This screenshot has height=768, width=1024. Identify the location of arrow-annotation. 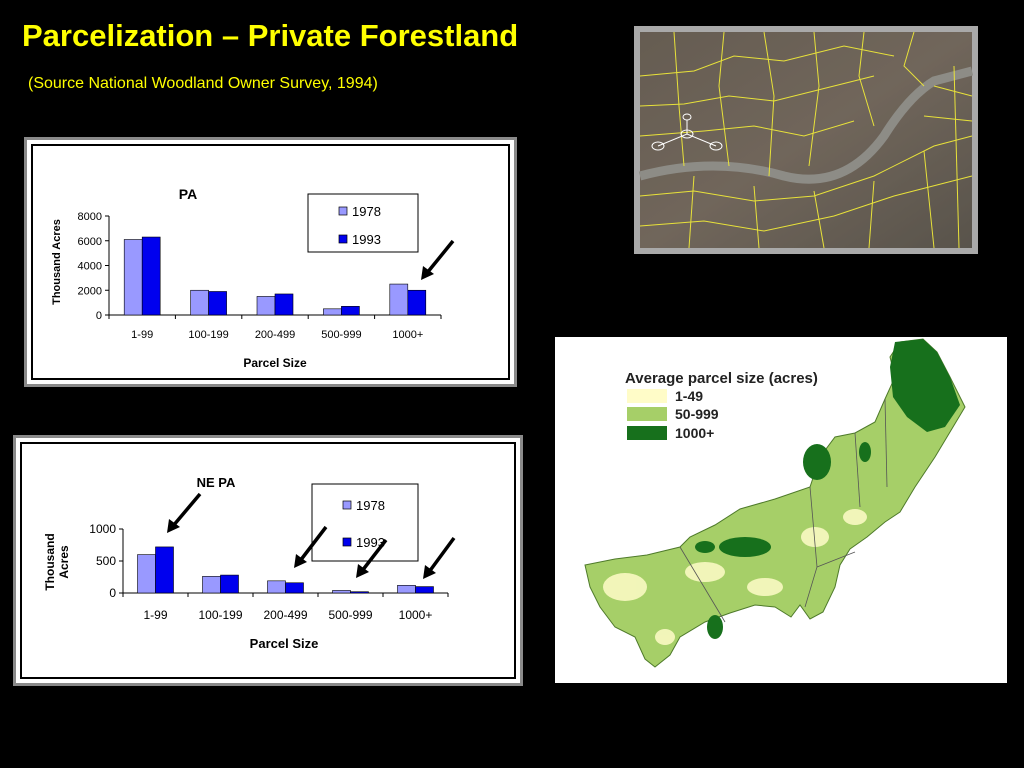
(438, 259).